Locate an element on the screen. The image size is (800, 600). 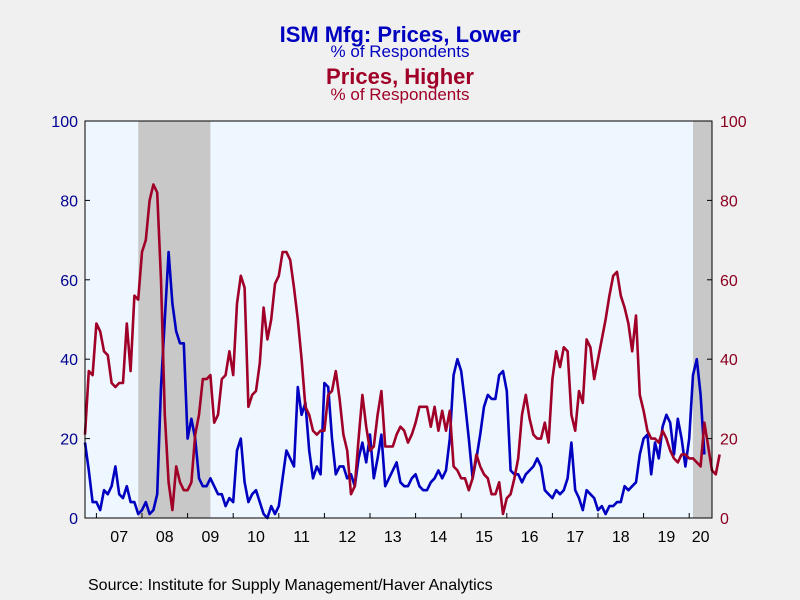
y-tick-label-left-4: 80 is located at coordinates (69, 201).